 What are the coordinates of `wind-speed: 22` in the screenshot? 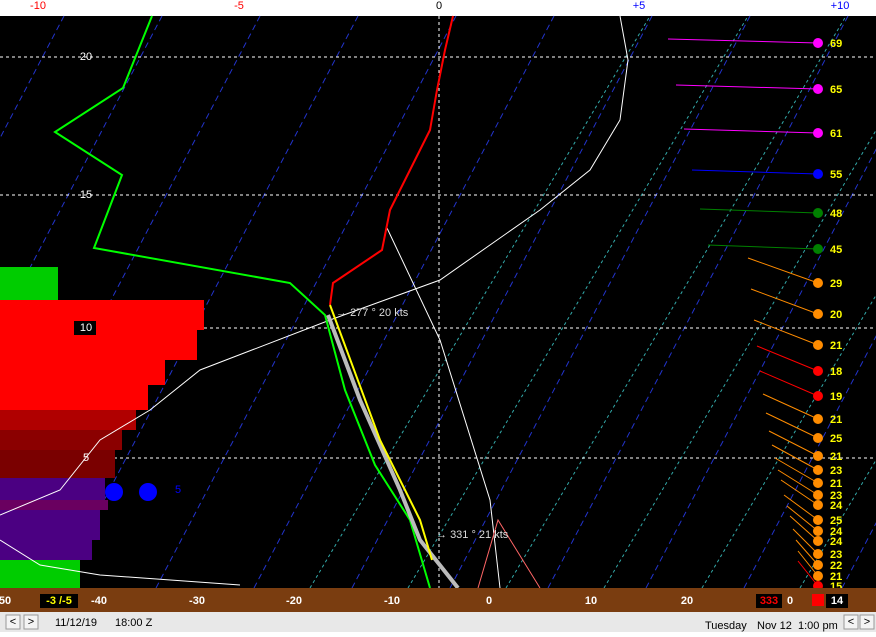 It's located at (836, 566).